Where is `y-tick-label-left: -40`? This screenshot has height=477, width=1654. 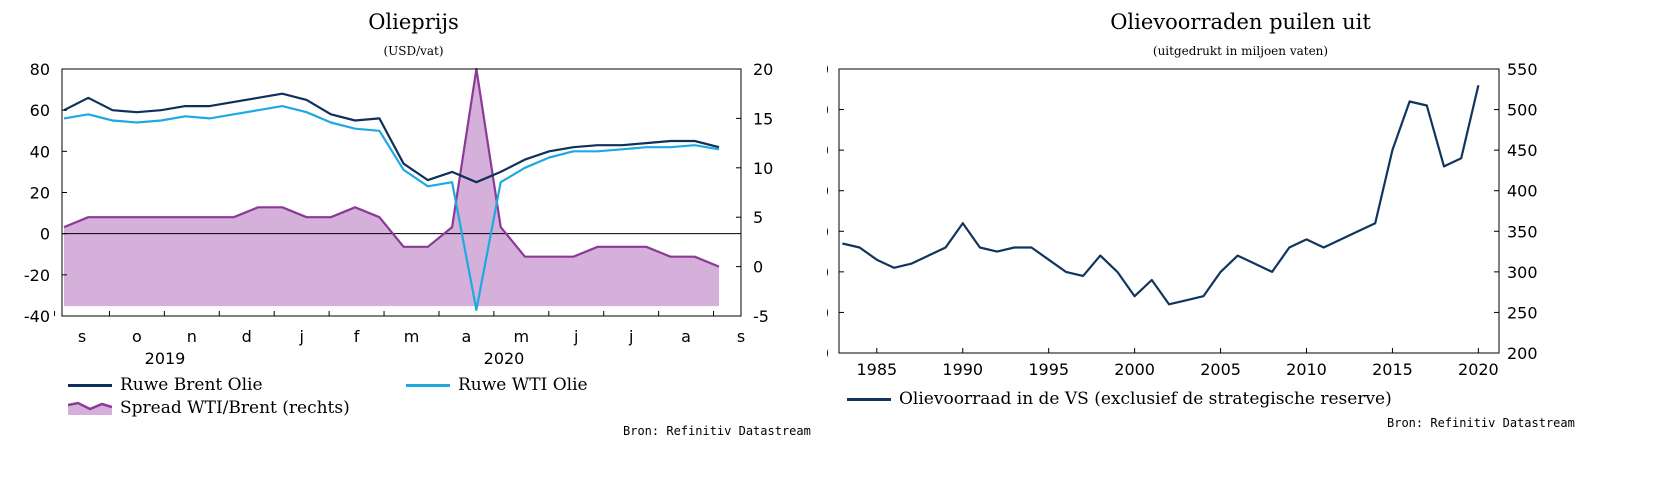 y-tick-label-left: -40 is located at coordinates (37, 316).